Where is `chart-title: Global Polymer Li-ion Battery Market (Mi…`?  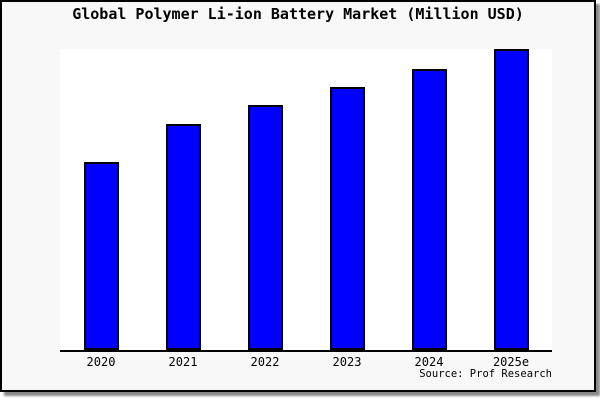 chart-title: Global Polymer Li-ion Battery Market (Mi… is located at coordinates (298, 14).